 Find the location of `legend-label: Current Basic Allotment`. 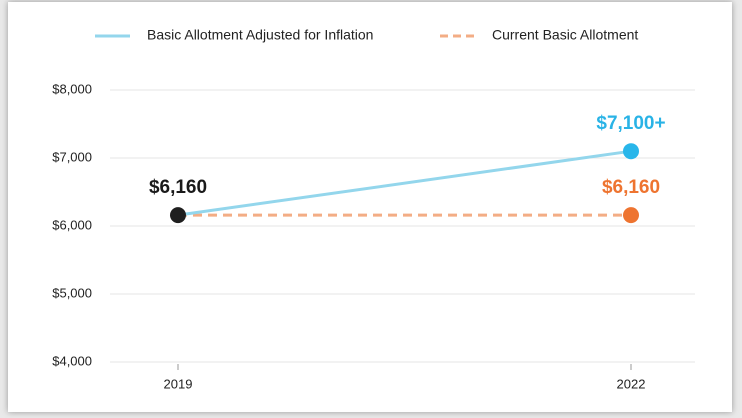

legend-label: Current Basic Allotment is located at coordinates (565, 35).